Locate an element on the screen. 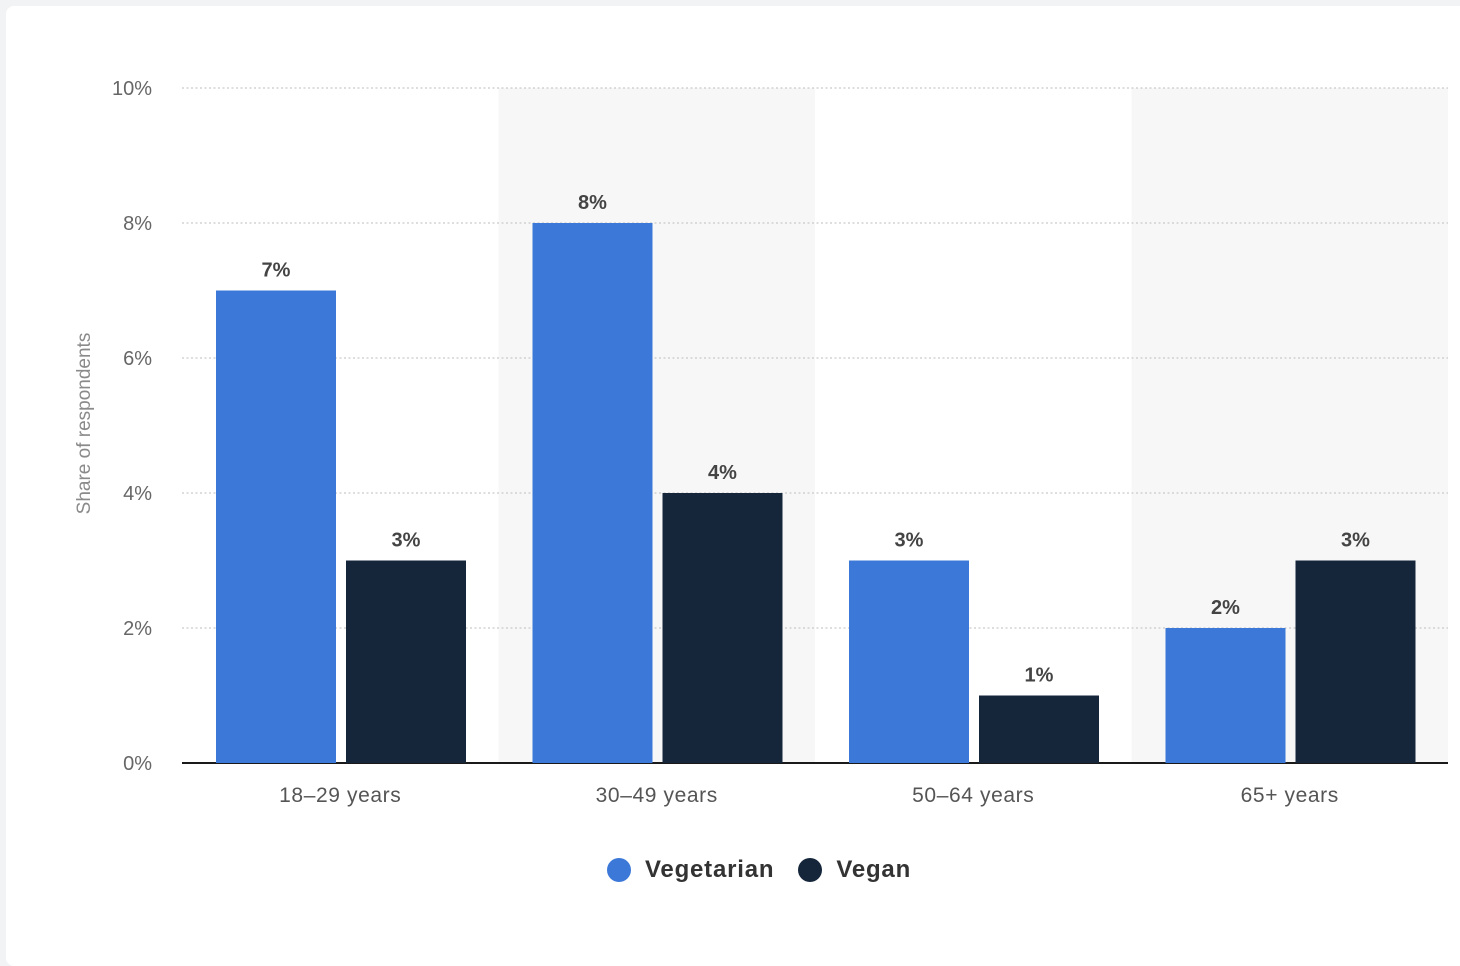  data-label-vegetarian-1: 8% is located at coordinates (592, 203).